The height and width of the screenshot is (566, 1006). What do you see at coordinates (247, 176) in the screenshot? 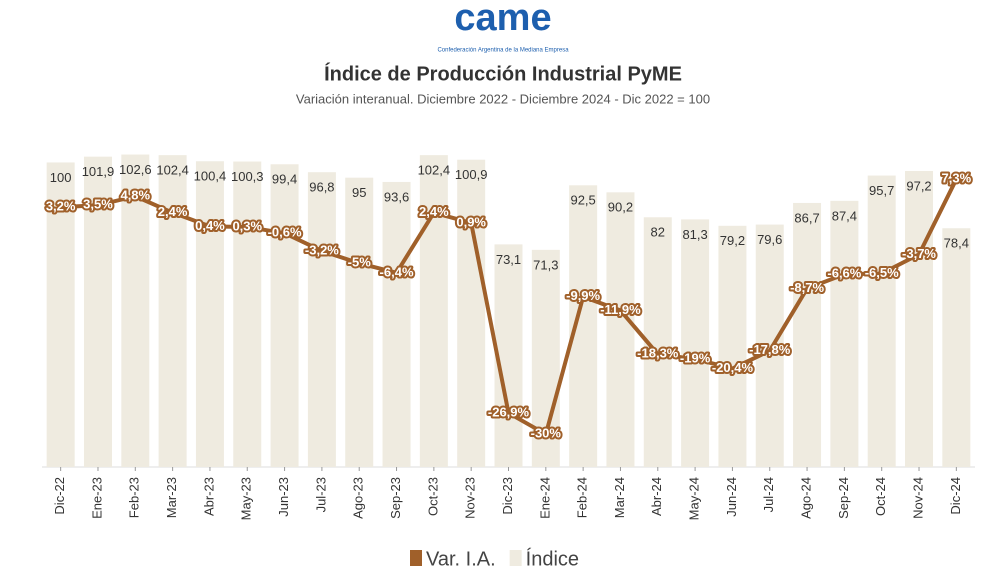
I see `bar-value-label: 100,3` at bounding box center [247, 176].